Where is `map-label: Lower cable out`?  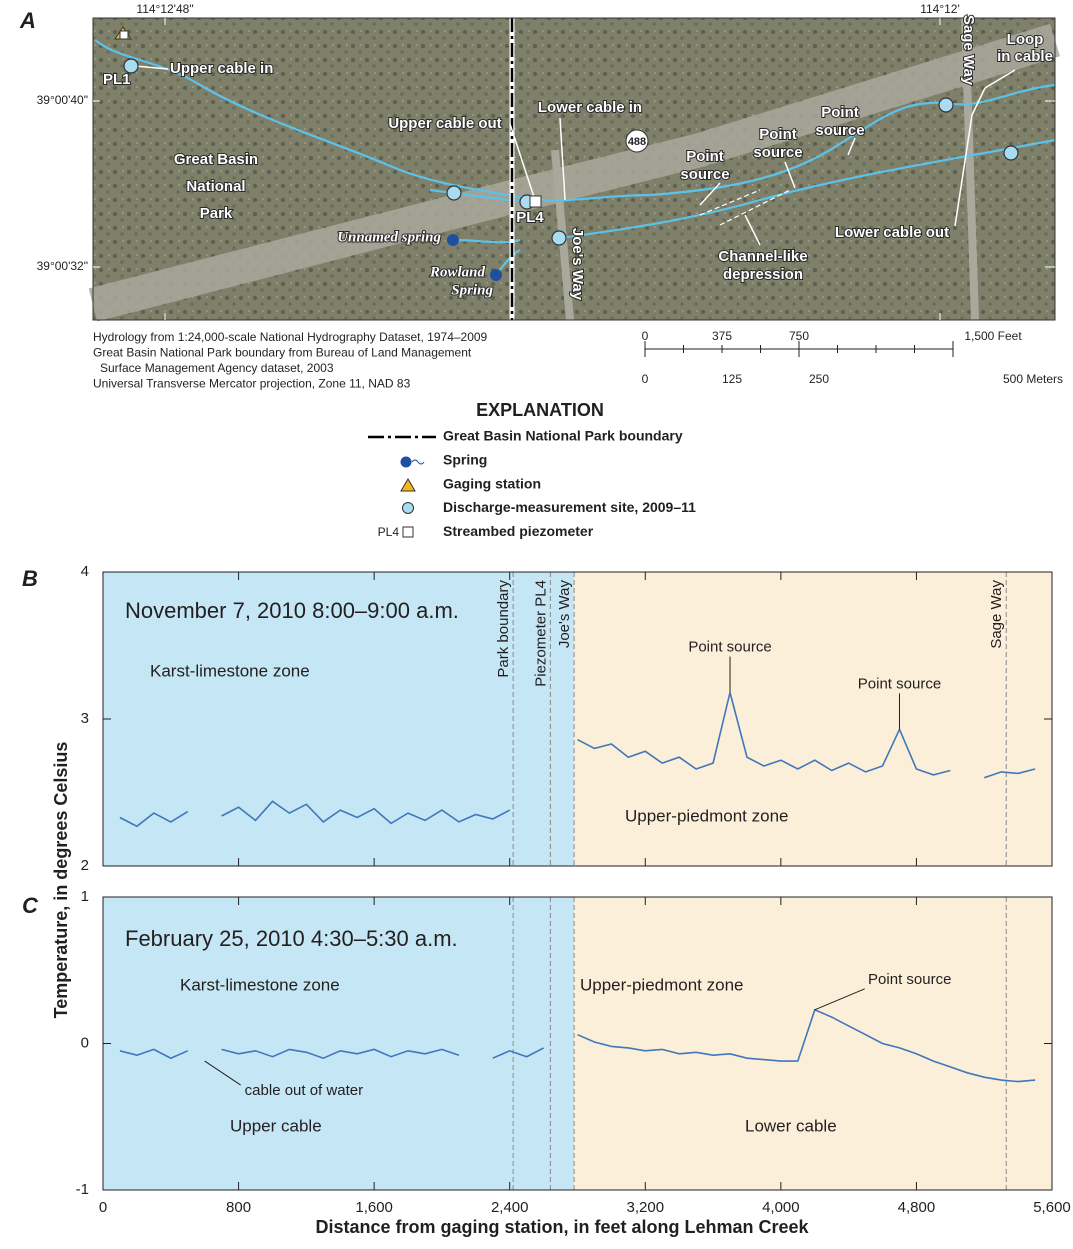
map-label: Lower cable out is located at coordinates (892, 232).